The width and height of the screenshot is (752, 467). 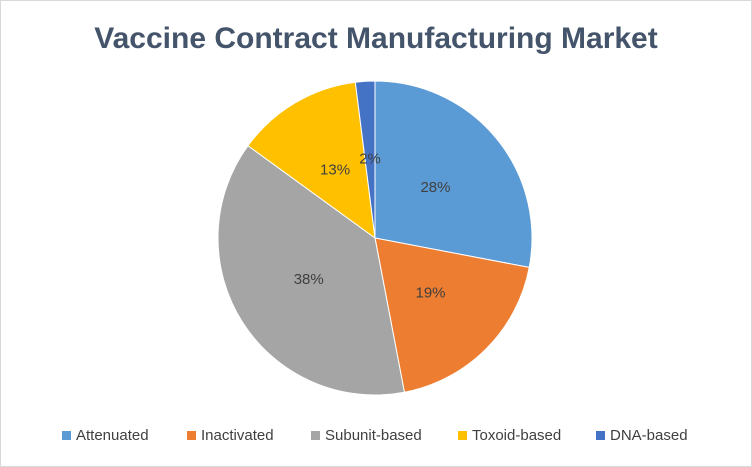 What do you see at coordinates (237, 435) in the screenshot?
I see `legend-label: Inactivated` at bounding box center [237, 435].